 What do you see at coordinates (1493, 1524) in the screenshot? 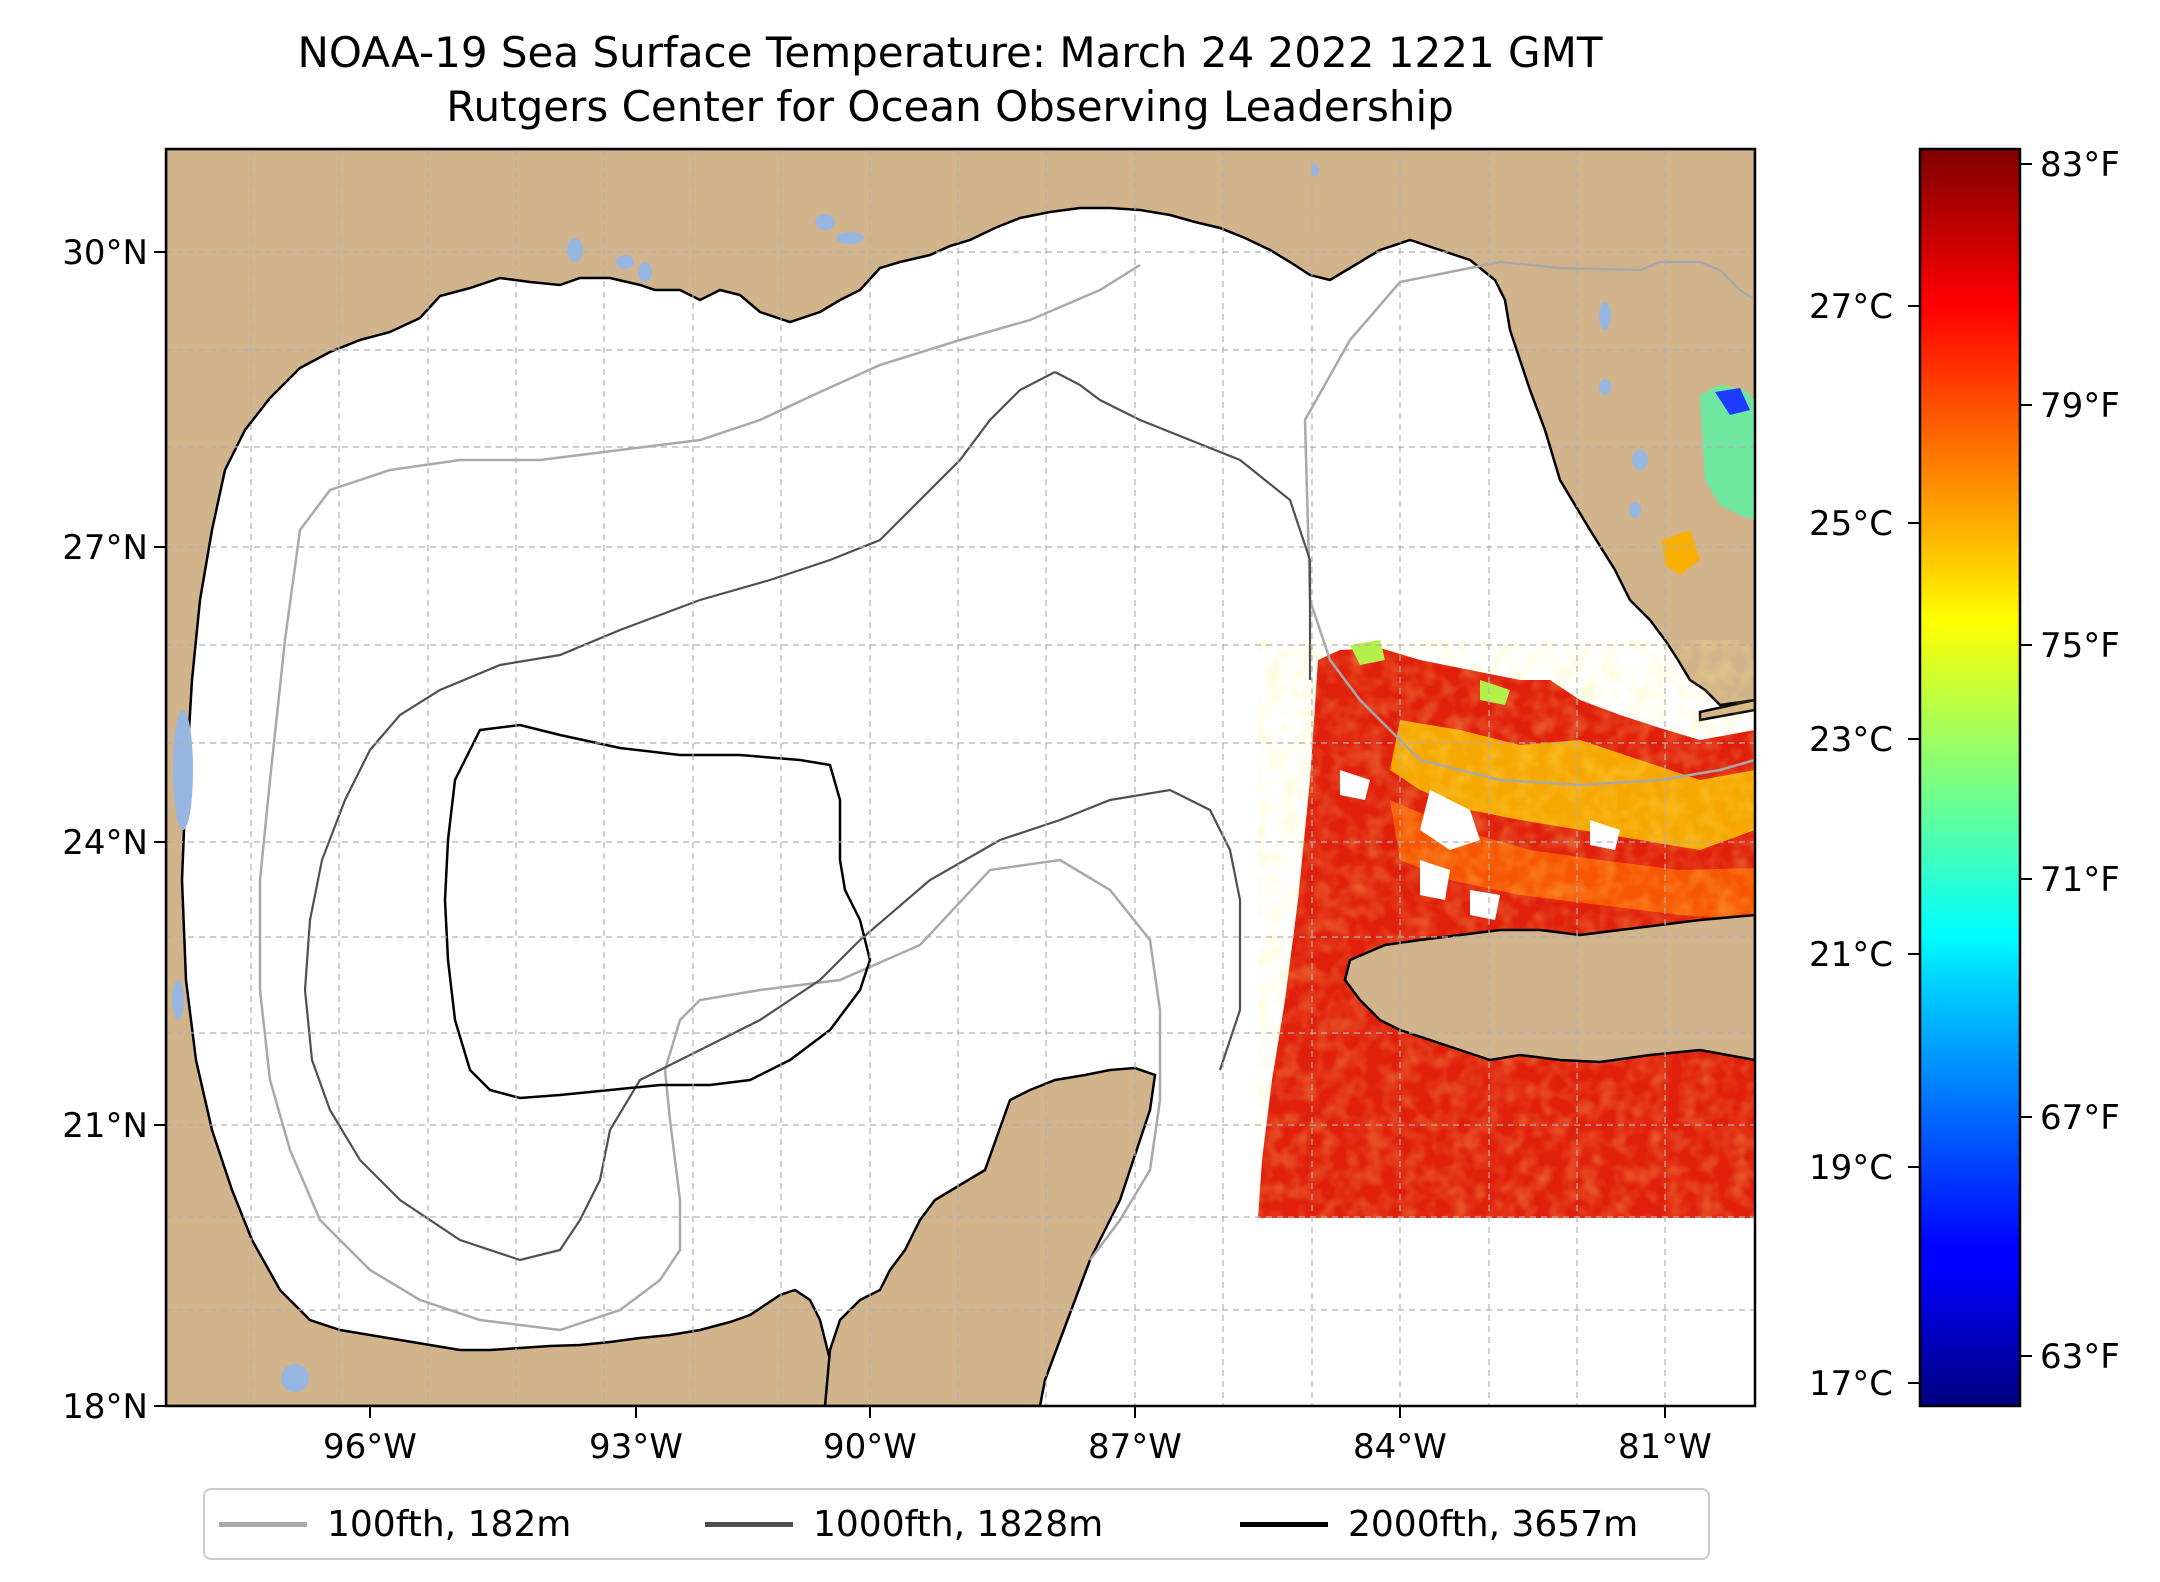
I see `legend-label: 2000fth, 3657m` at bounding box center [1493, 1524].